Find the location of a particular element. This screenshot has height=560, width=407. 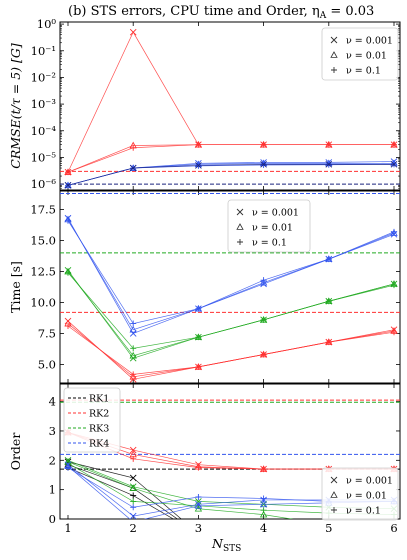

y-axis-label: CRMSE(t/τ = 5) [G] is located at coordinates (15, 106).